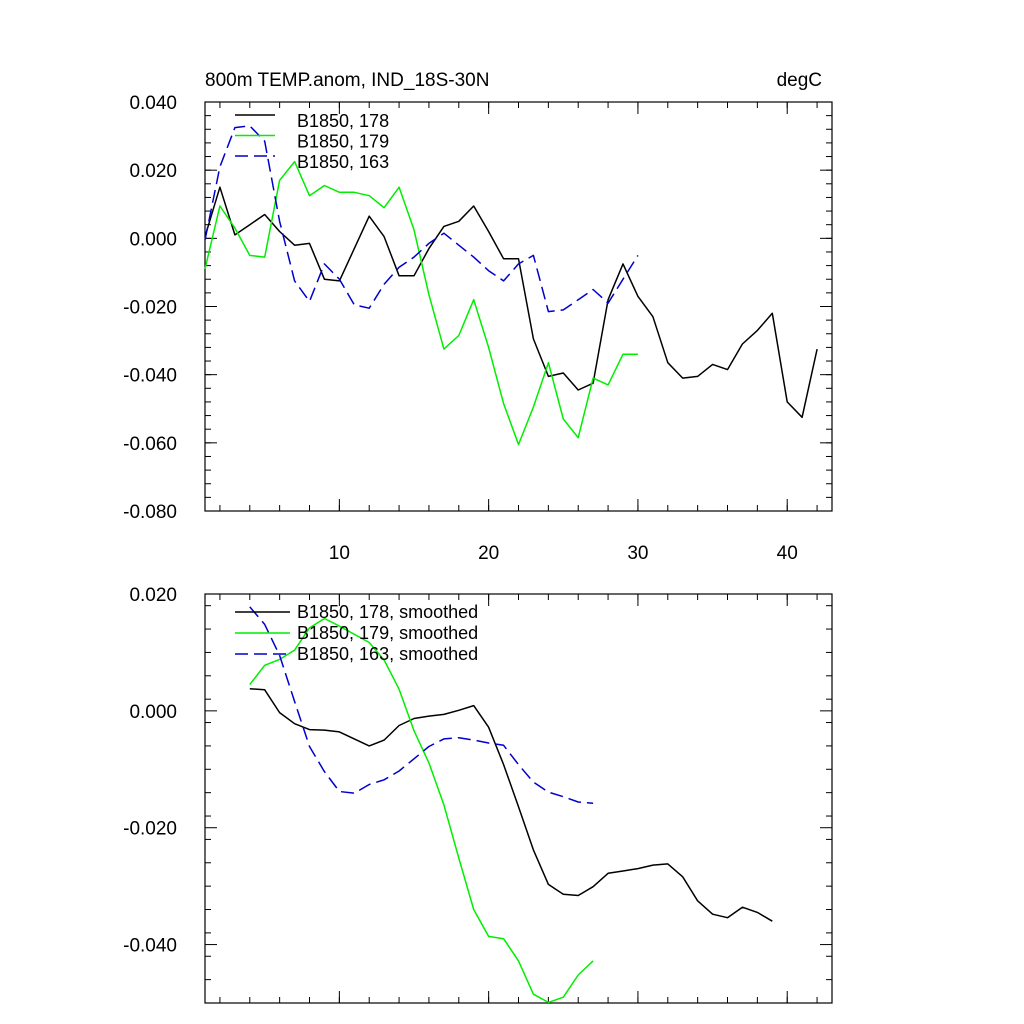 The height and width of the screenshot is (1024, 1024). What do you see at coordinates (343, 162) in the screenshot?
I see `legend-label: B1850, 163` at bounding box center [343, 162].